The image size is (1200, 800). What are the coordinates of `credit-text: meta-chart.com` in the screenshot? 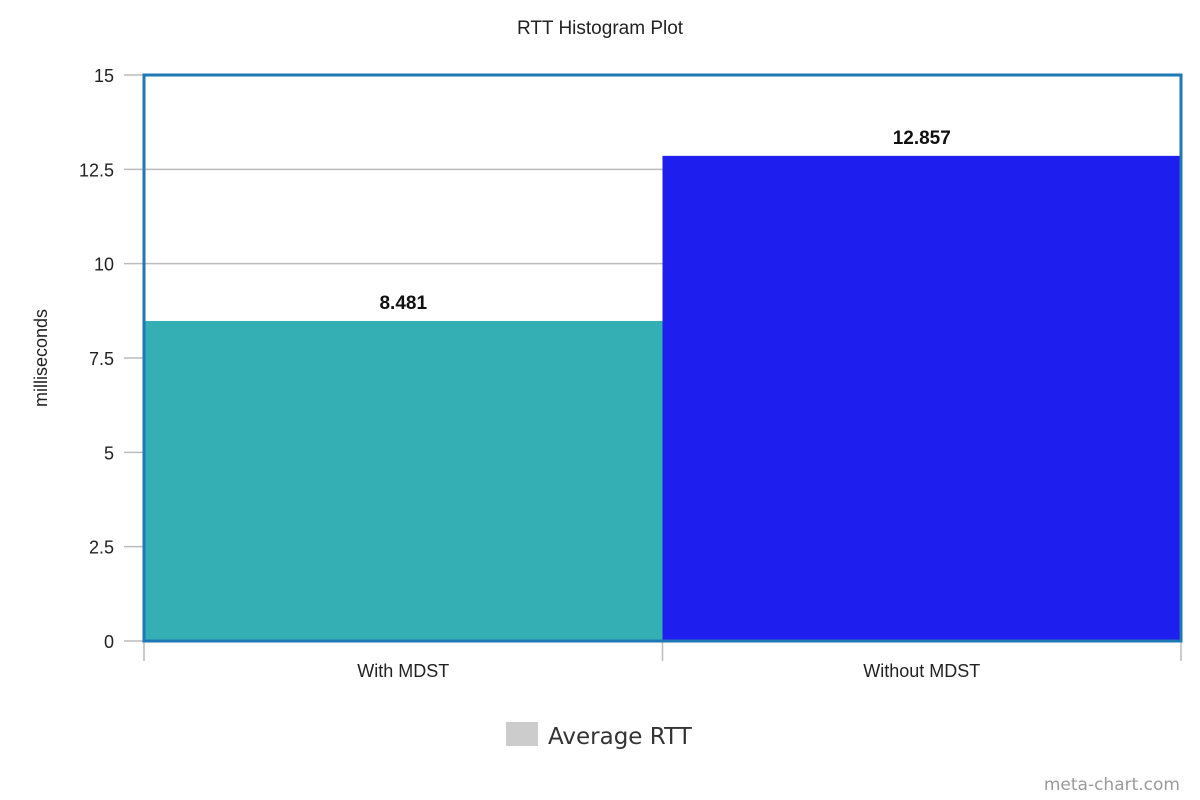 It's located at (1112, 785).